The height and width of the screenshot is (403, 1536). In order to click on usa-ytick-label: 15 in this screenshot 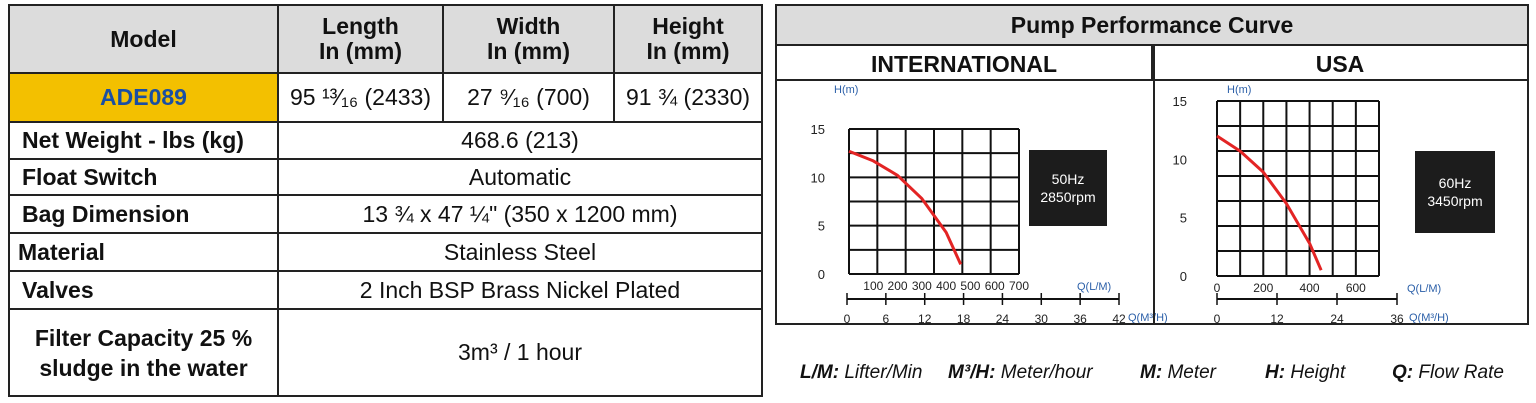, I will do `click(1180, 101)`.